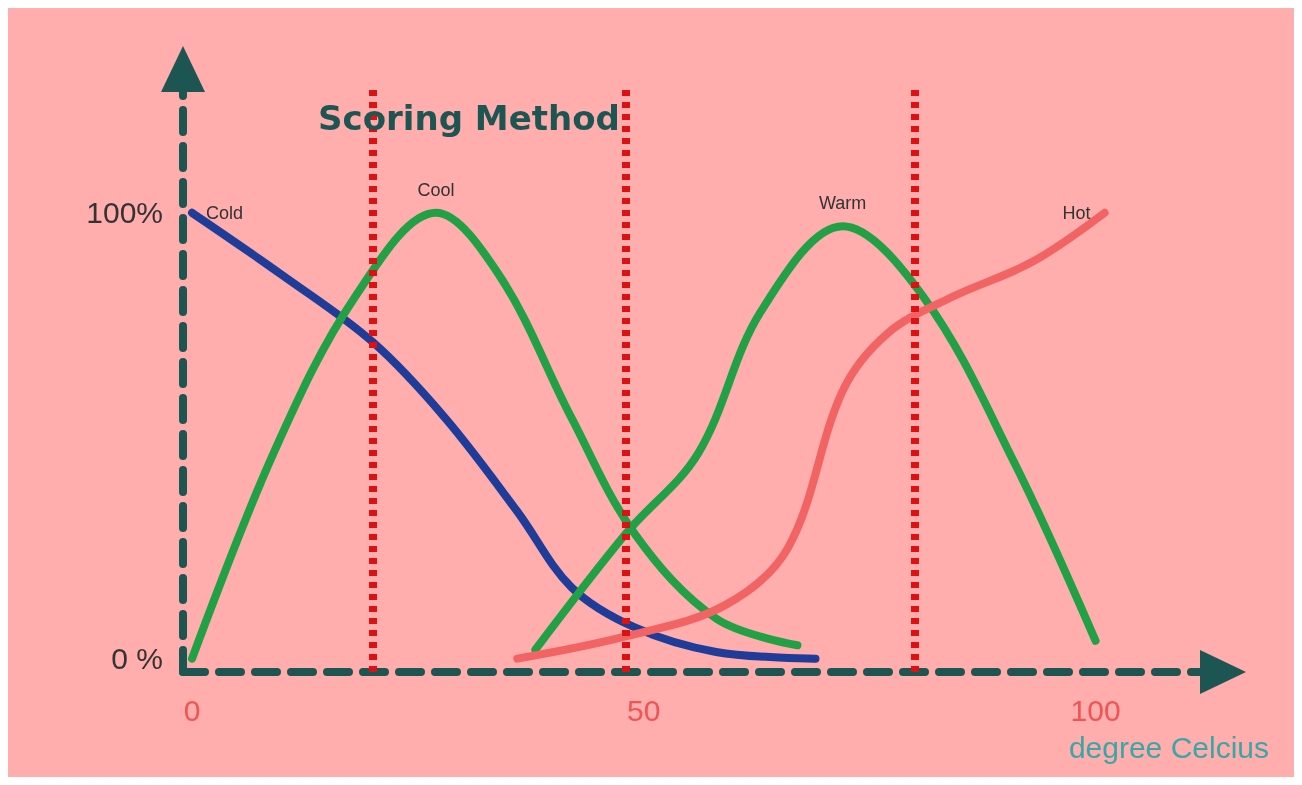 Image resolution: width=1302 pixels, height=785 pixels. Describe the element at coordinates (137, 659) in the screenshot. I see `y-tick-label: 0 %` at that location.